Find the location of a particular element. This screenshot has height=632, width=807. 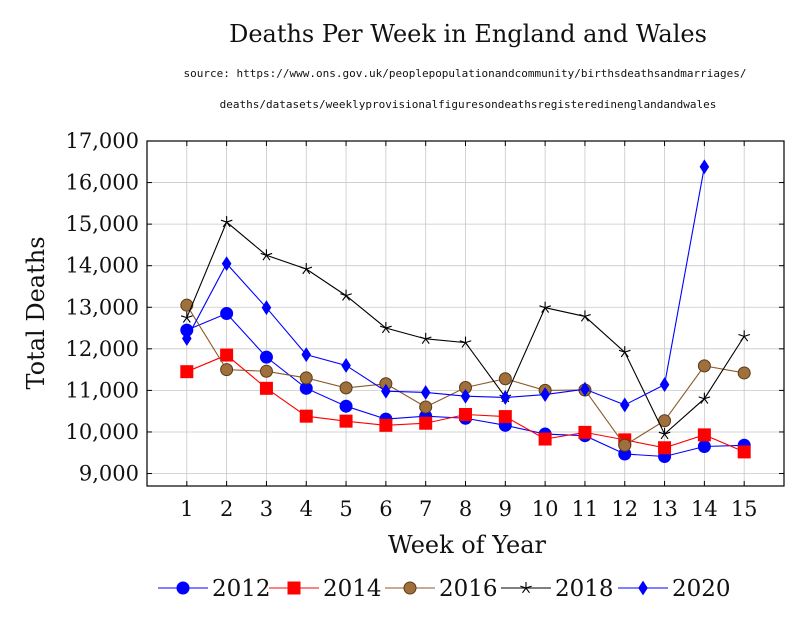

x-tick-label: 6 is located at coordinates (385, 509).